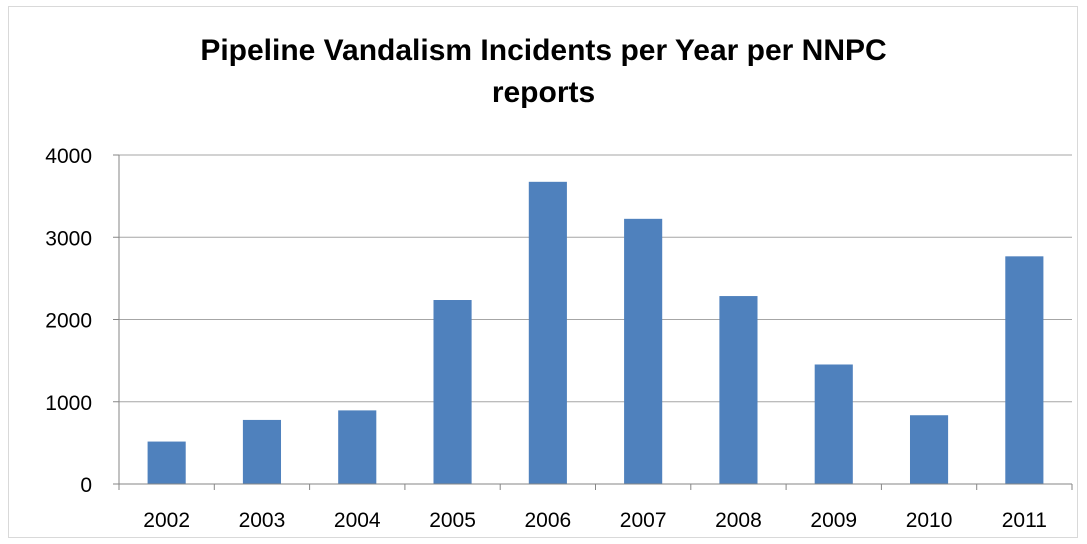  I want to click on bar-2011, so click(1024, 370).